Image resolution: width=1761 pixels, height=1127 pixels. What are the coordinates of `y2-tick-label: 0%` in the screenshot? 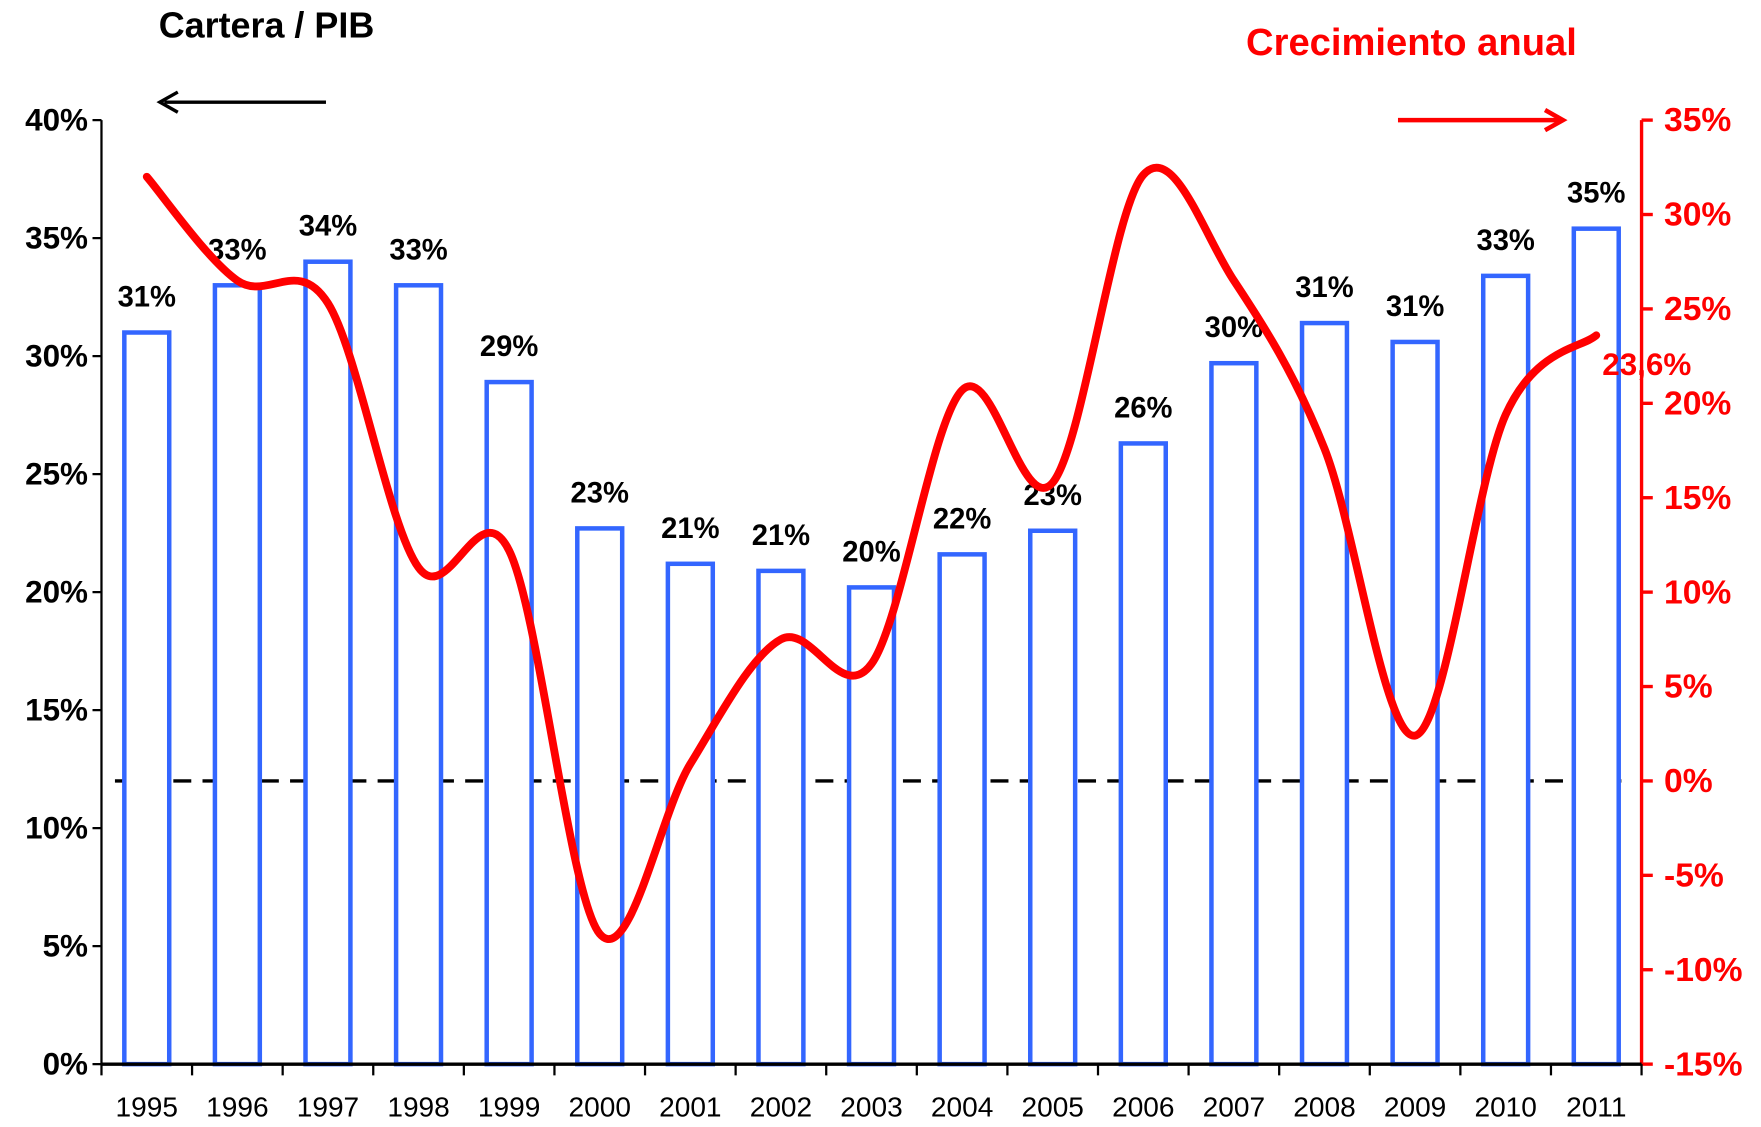 It's located at (1688, 781).